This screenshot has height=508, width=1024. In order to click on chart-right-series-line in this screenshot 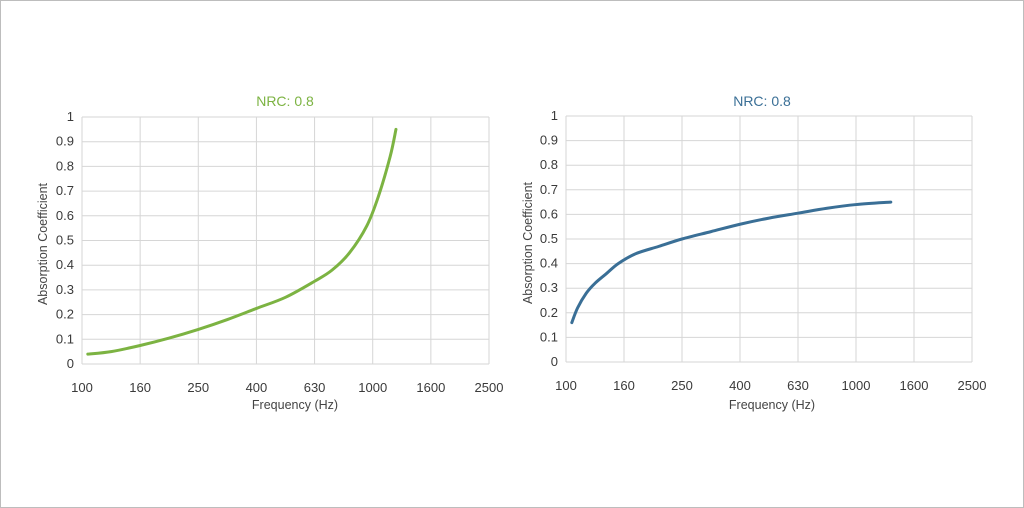, I will do `click(731, 262)`.